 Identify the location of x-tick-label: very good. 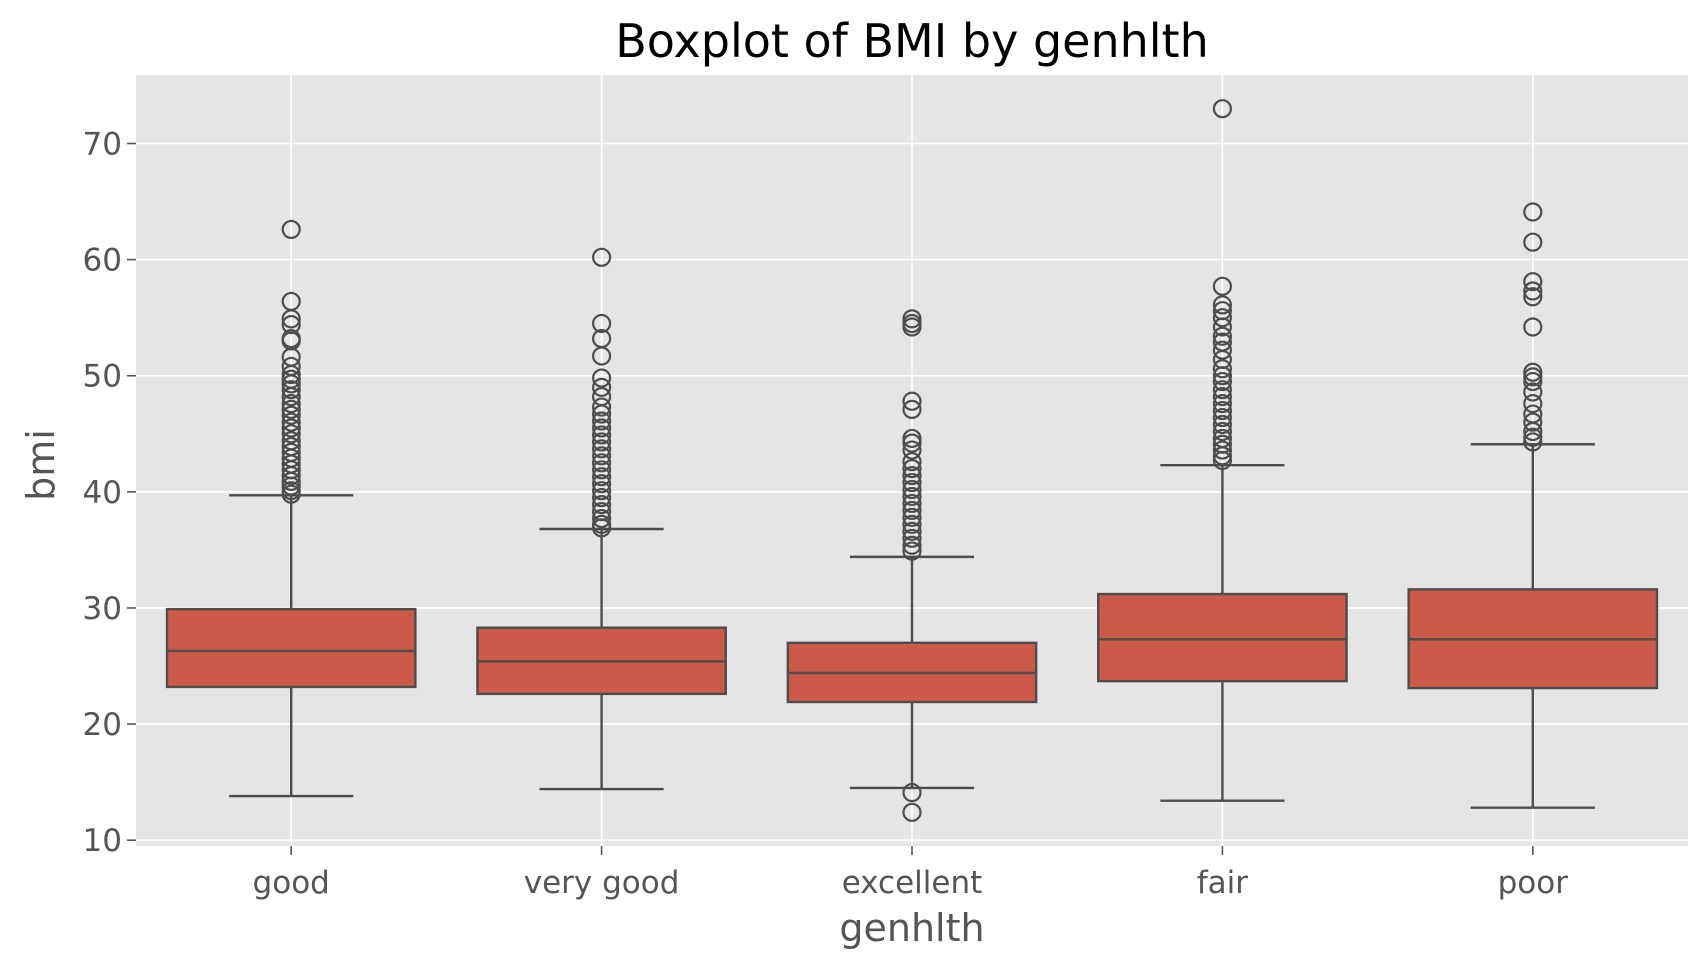
(602, 883).